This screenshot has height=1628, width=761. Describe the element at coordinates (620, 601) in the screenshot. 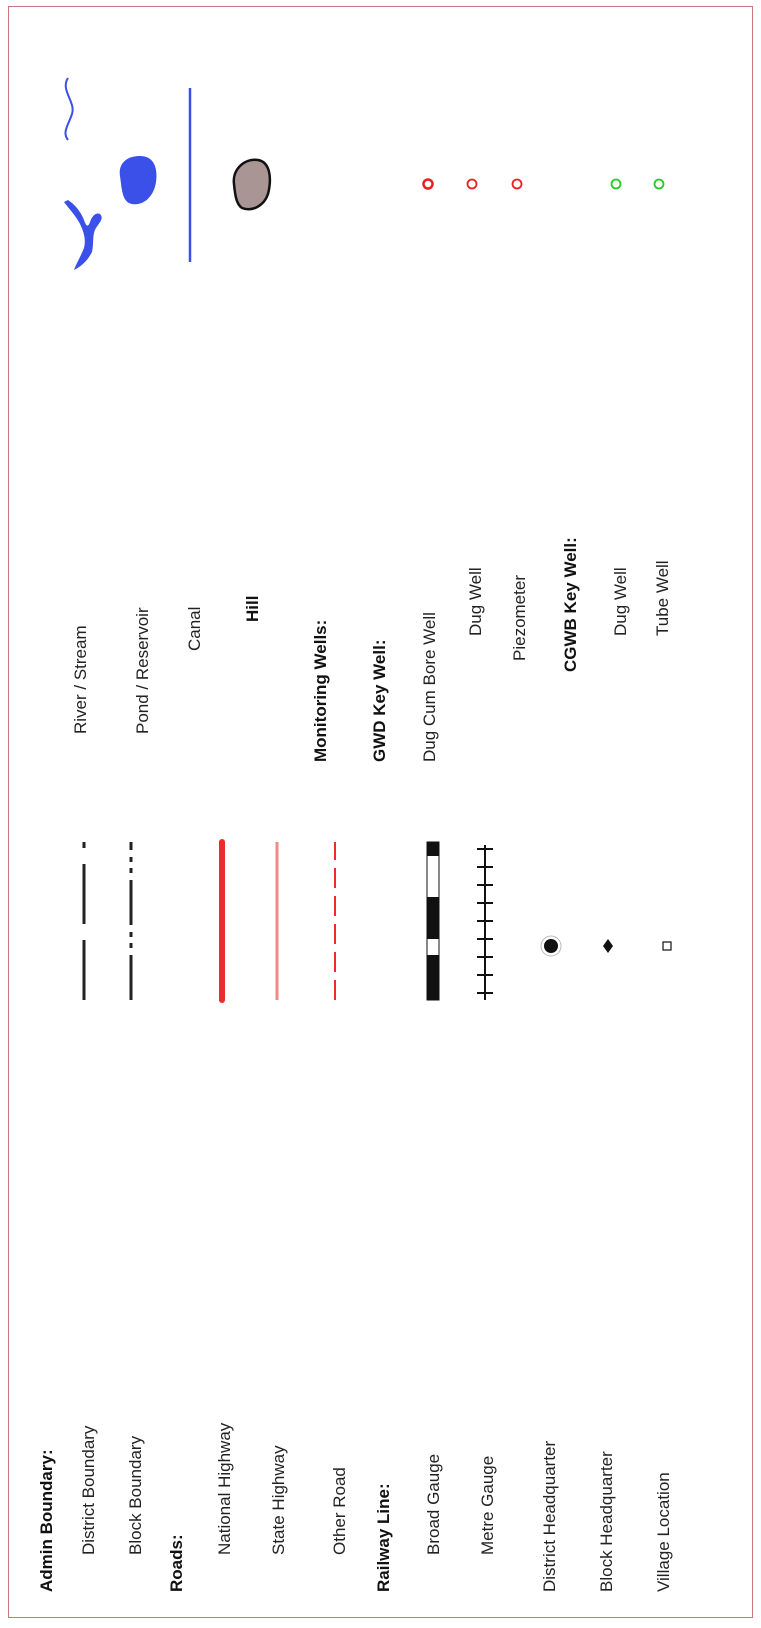

I see `cgwb-dug-well-label: Dug Well` at that location.